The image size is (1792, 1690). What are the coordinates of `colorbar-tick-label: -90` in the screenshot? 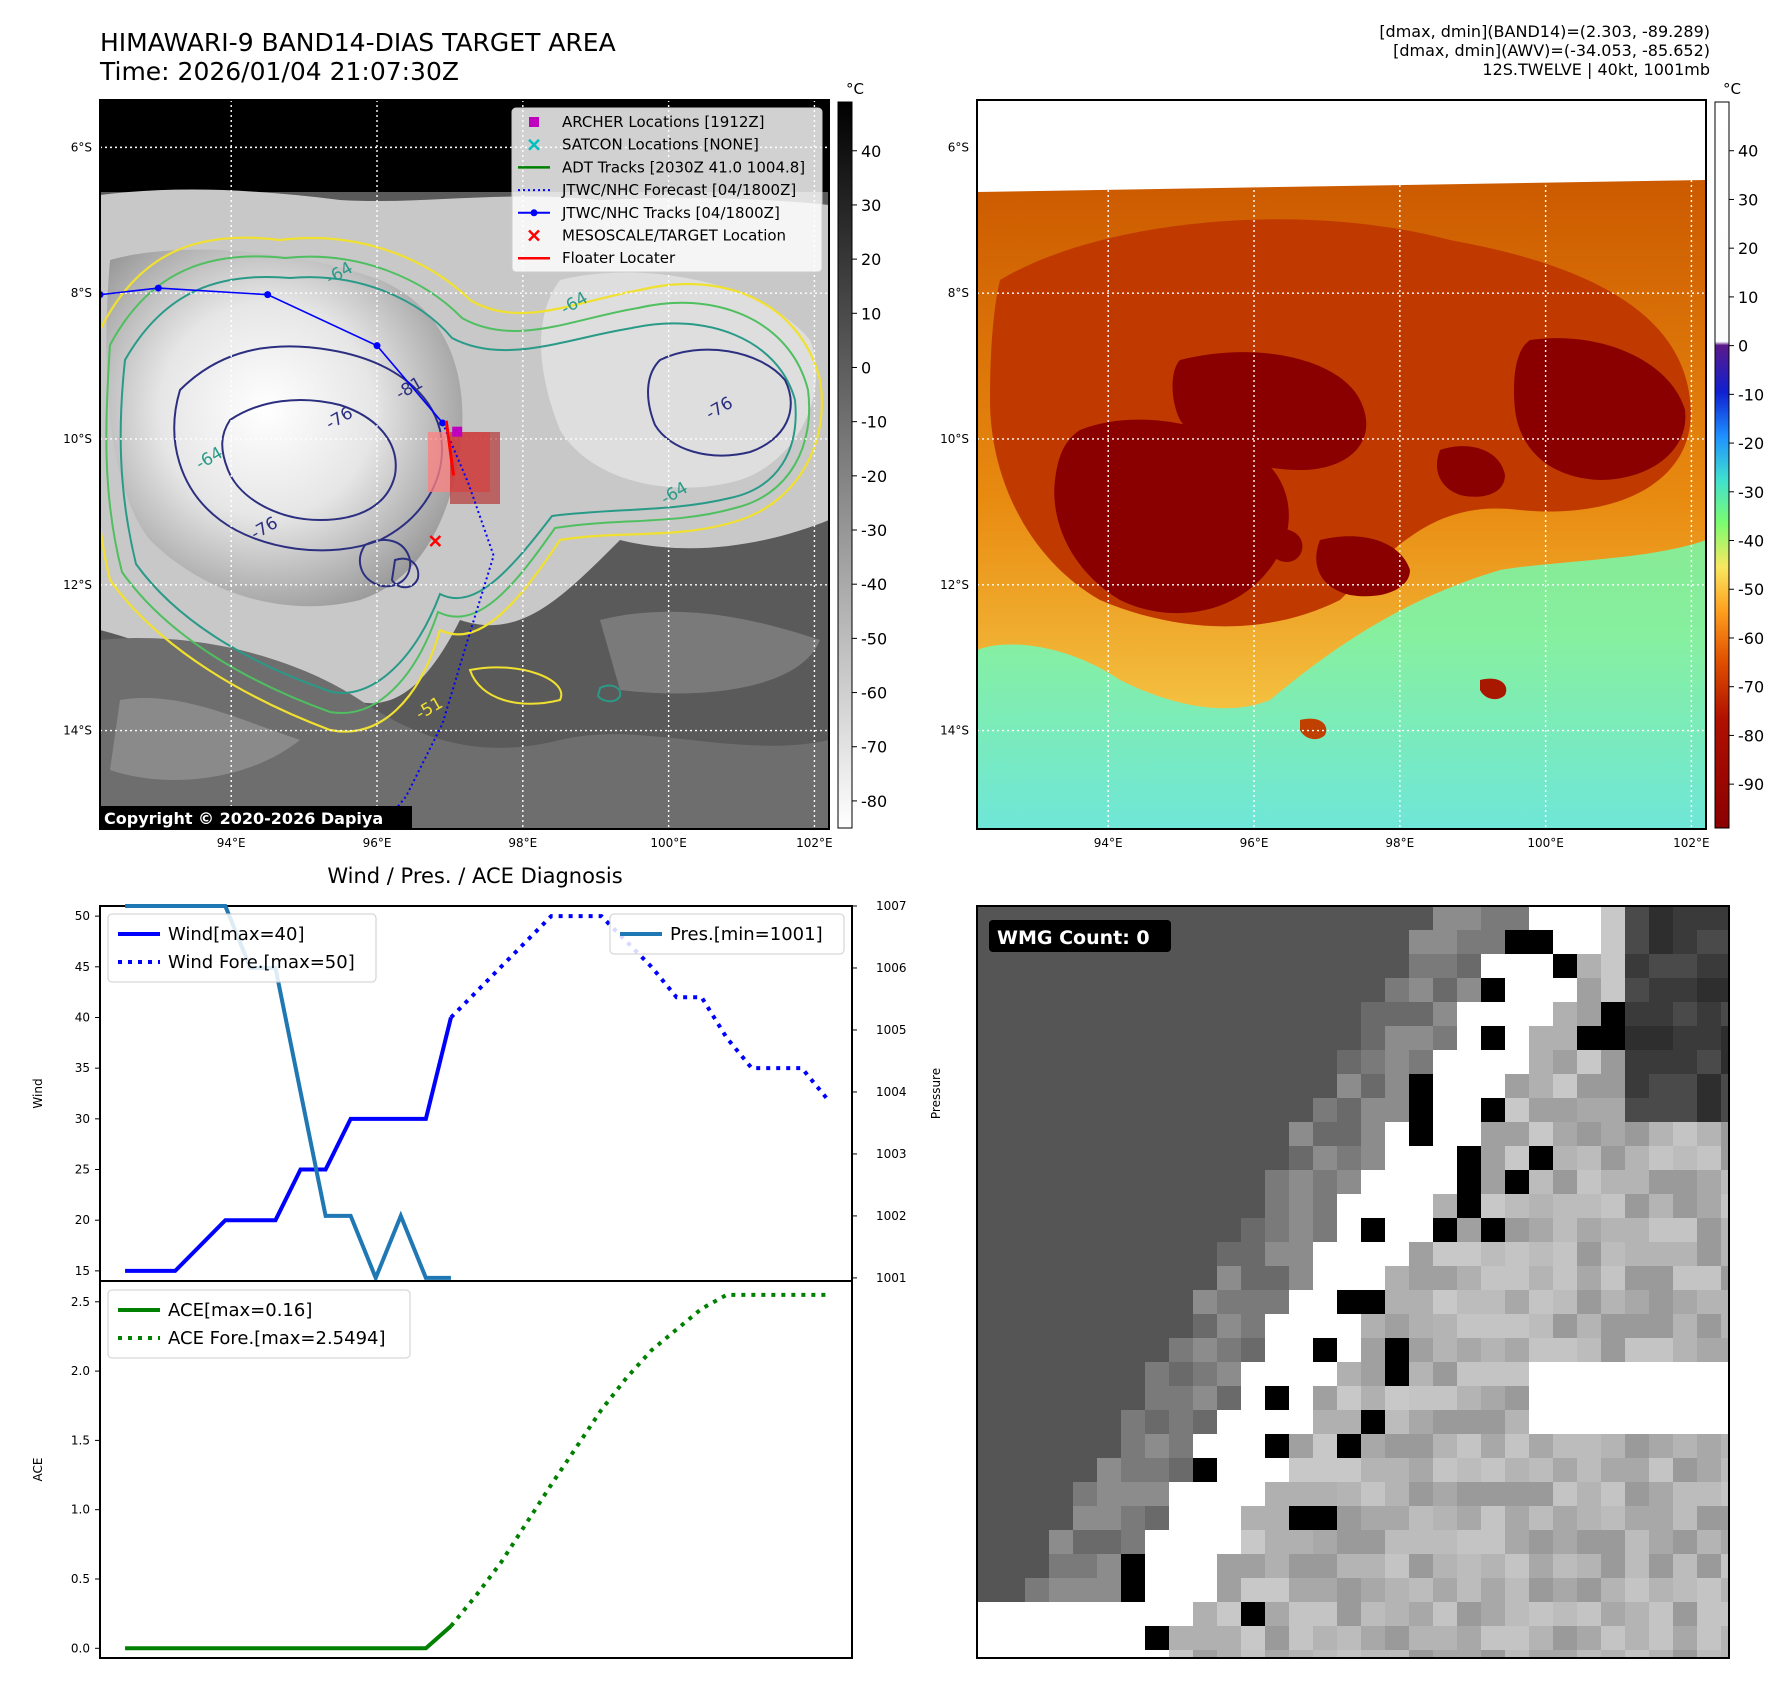 It's located at (1751, 784).